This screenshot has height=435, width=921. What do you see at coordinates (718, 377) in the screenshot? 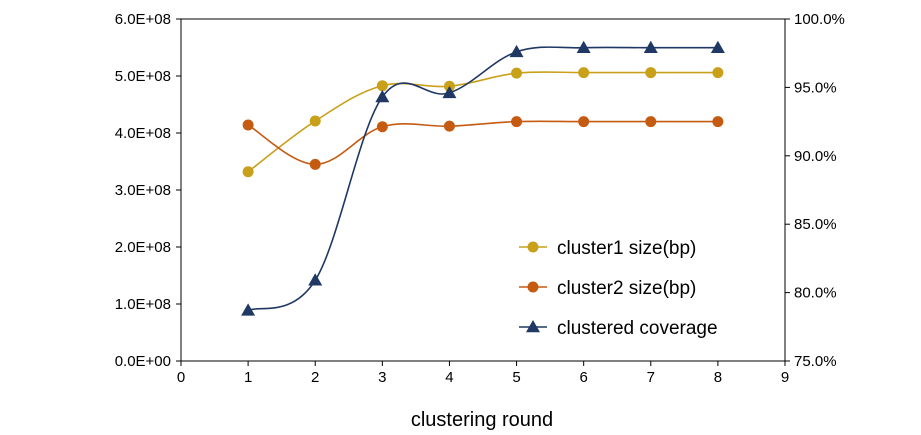
I see `x-tick-label: 8` at bounding box center [718, 377].